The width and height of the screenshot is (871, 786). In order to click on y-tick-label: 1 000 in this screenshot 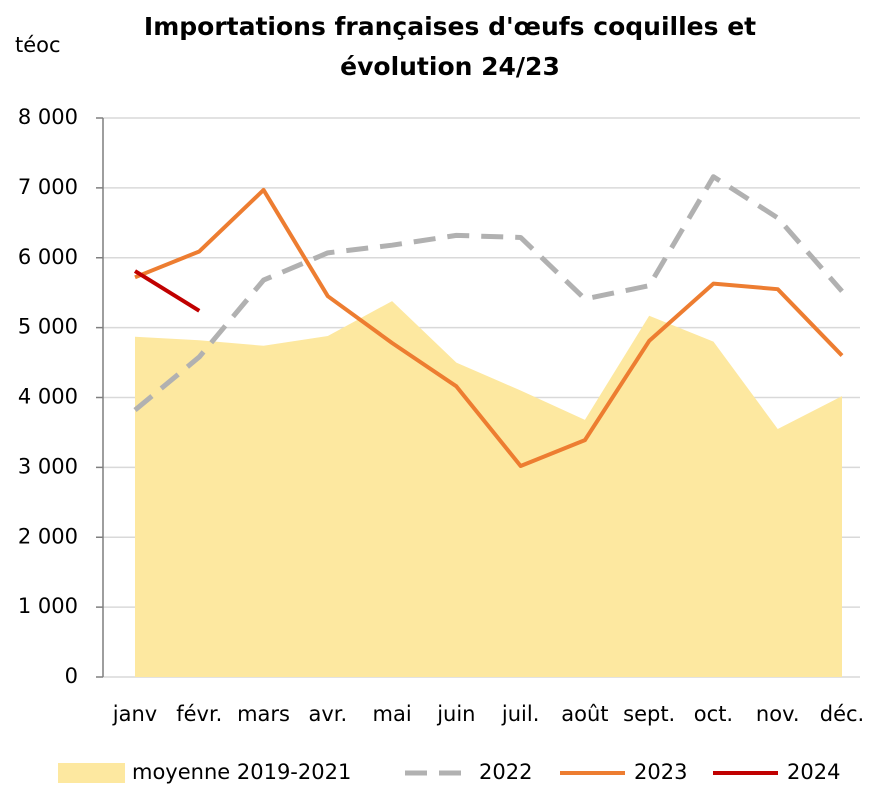, I will do `click(48, 606)`.